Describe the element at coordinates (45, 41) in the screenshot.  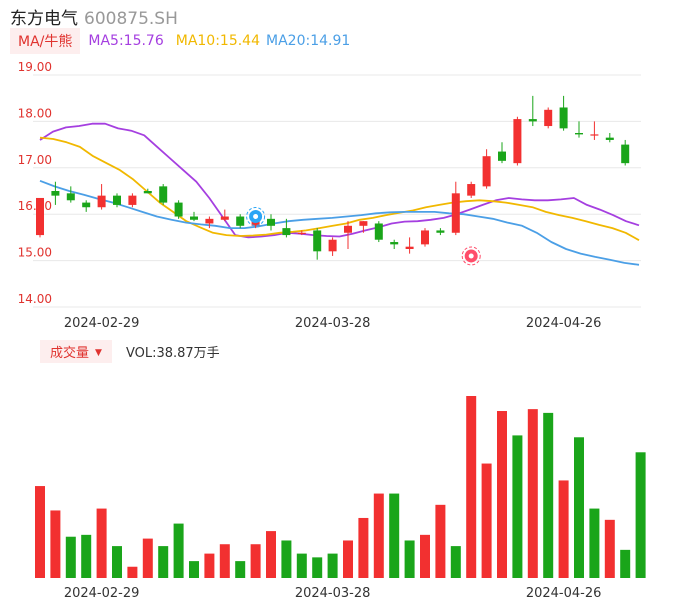
I see `ma-toggle-button: MA/牛熊` at that location.